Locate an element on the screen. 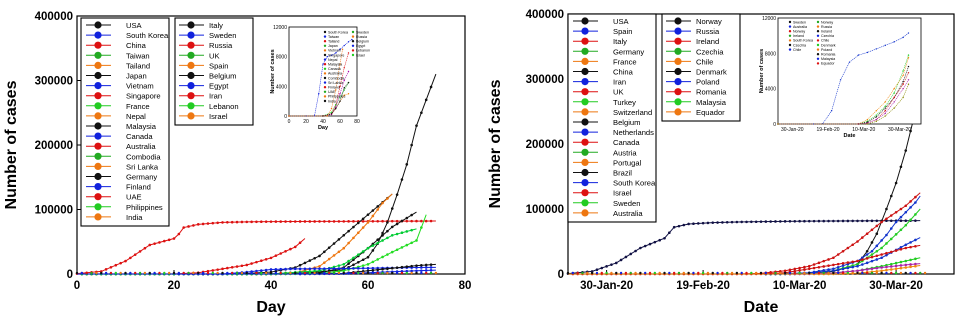 The height and width of the screenshot is (323, 964). legend-label: Australia is located at coordinates (628, 213).